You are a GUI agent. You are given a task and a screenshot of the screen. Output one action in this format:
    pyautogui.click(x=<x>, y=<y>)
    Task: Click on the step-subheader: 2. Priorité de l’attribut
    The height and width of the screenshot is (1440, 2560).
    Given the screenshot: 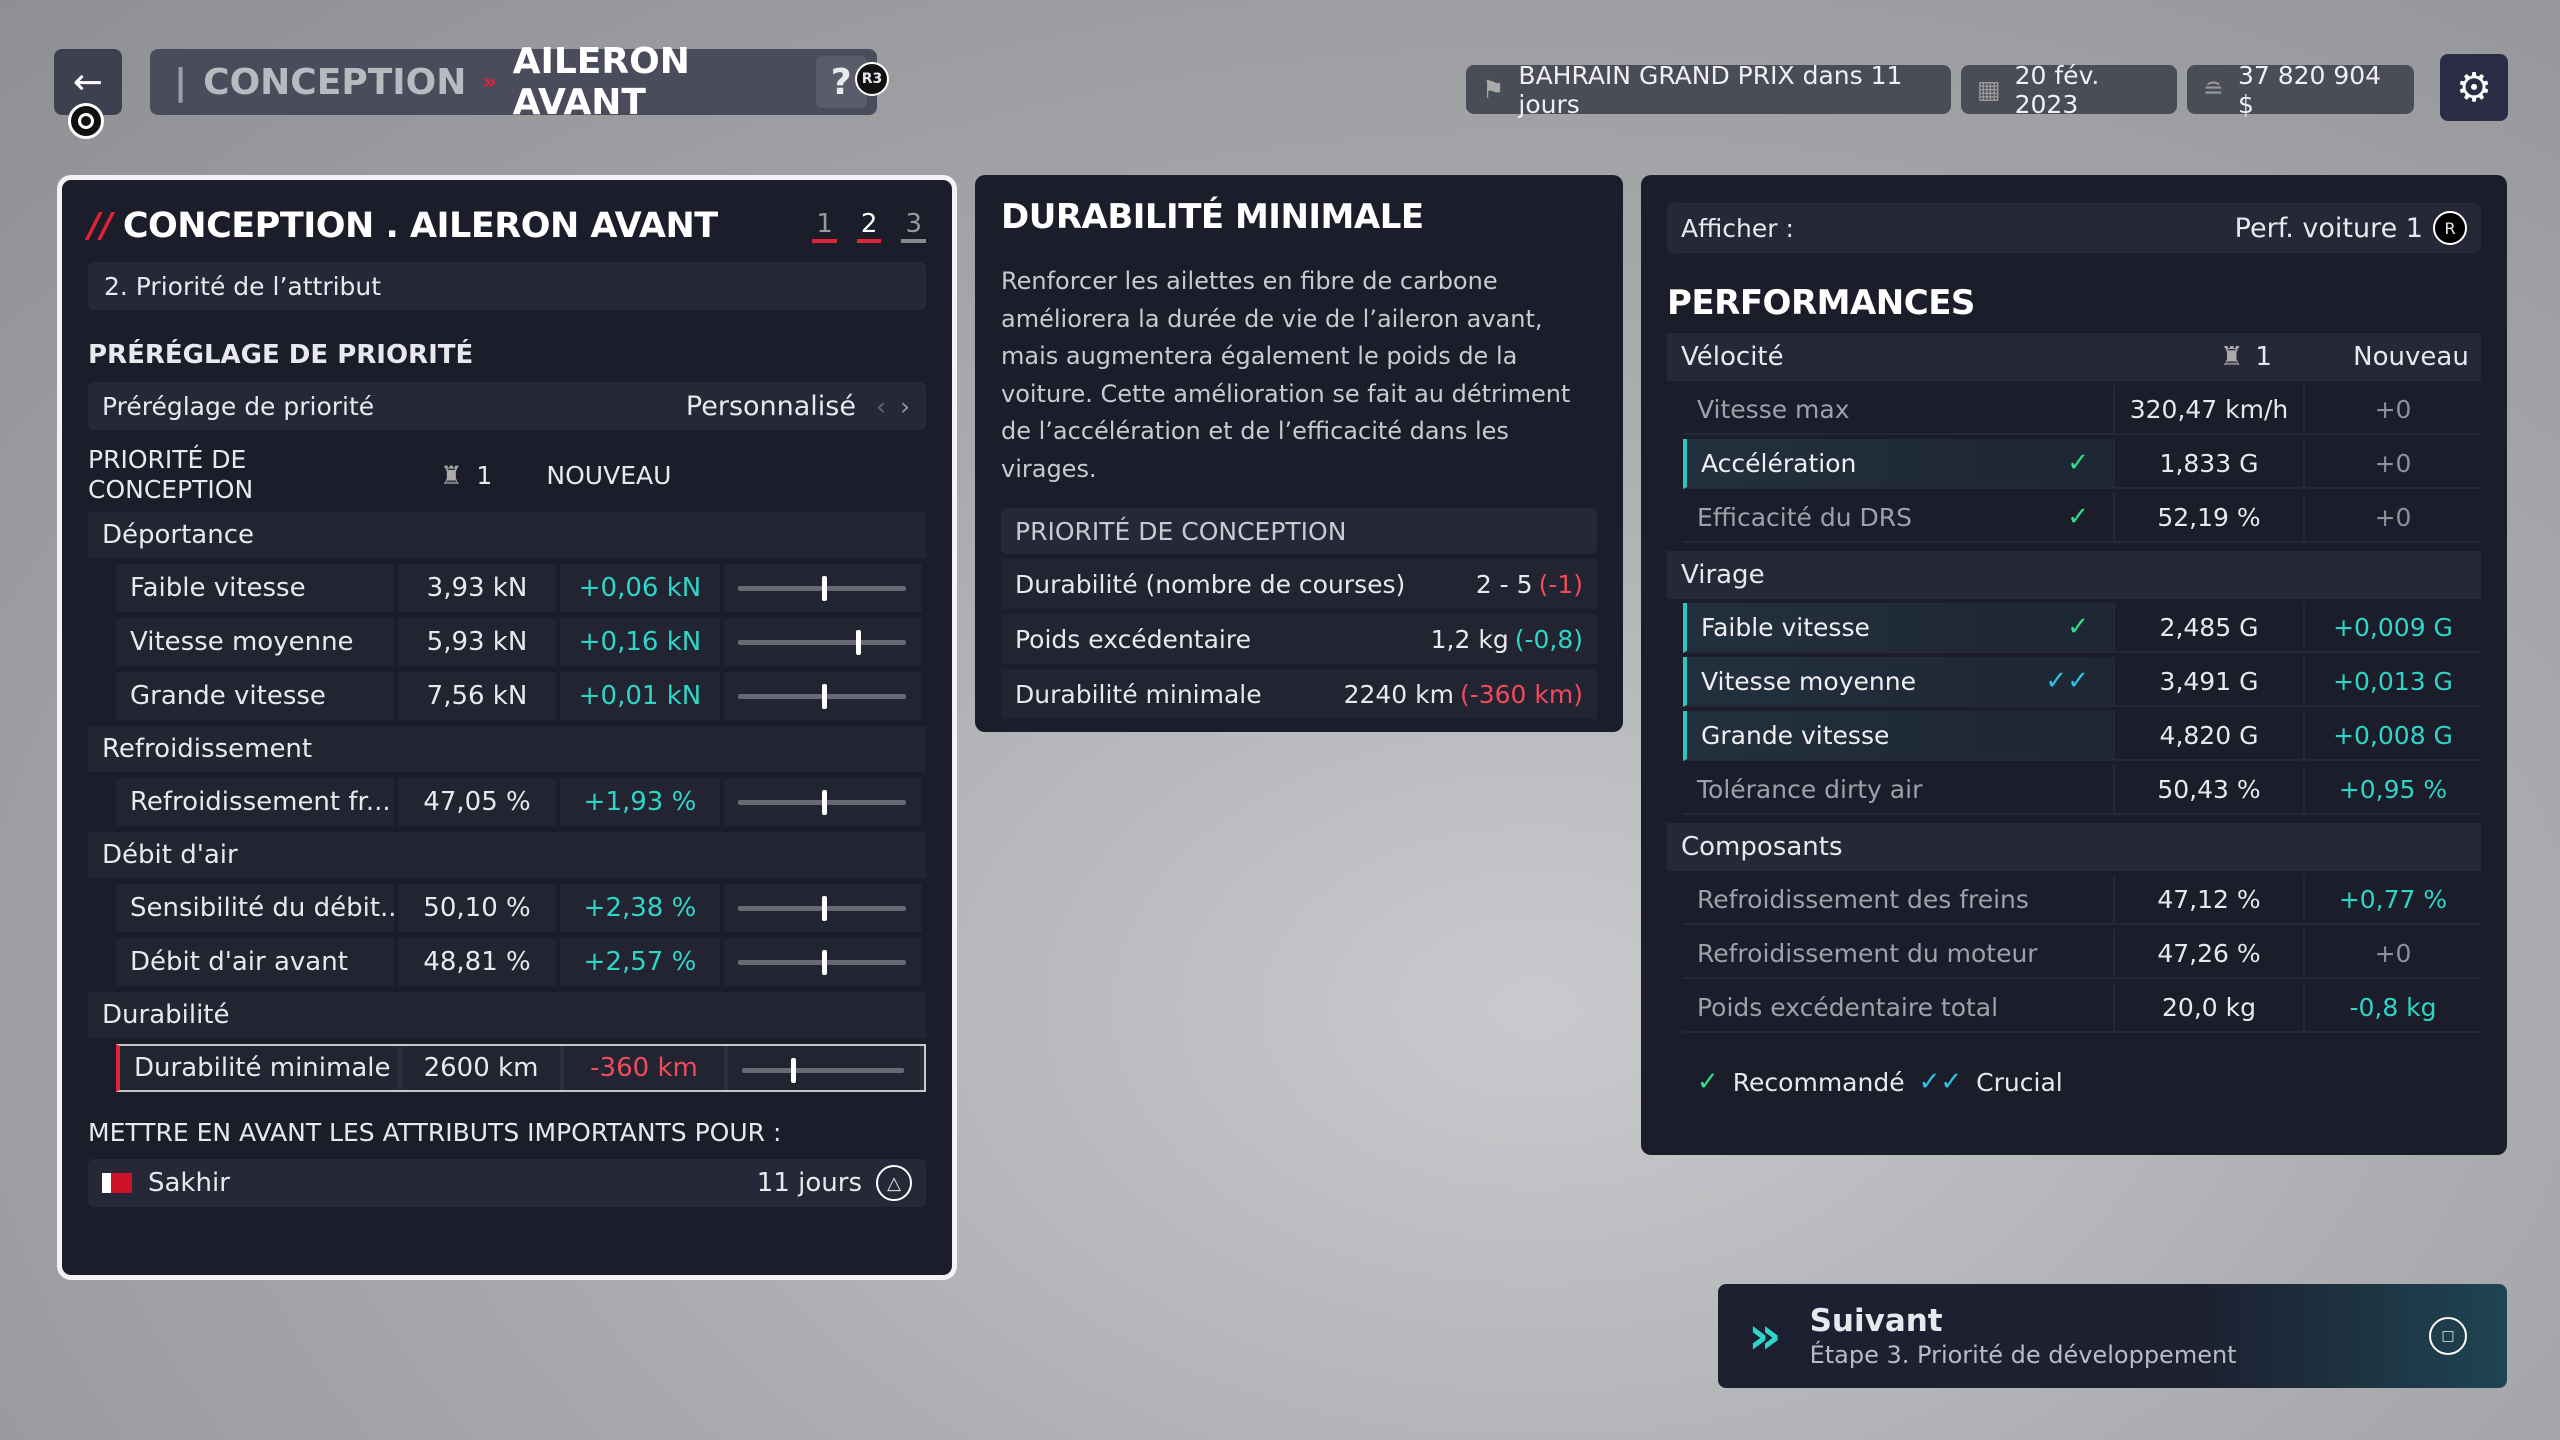 What is the action you would take?
    pyautogui.click(x=507, y=286)
    